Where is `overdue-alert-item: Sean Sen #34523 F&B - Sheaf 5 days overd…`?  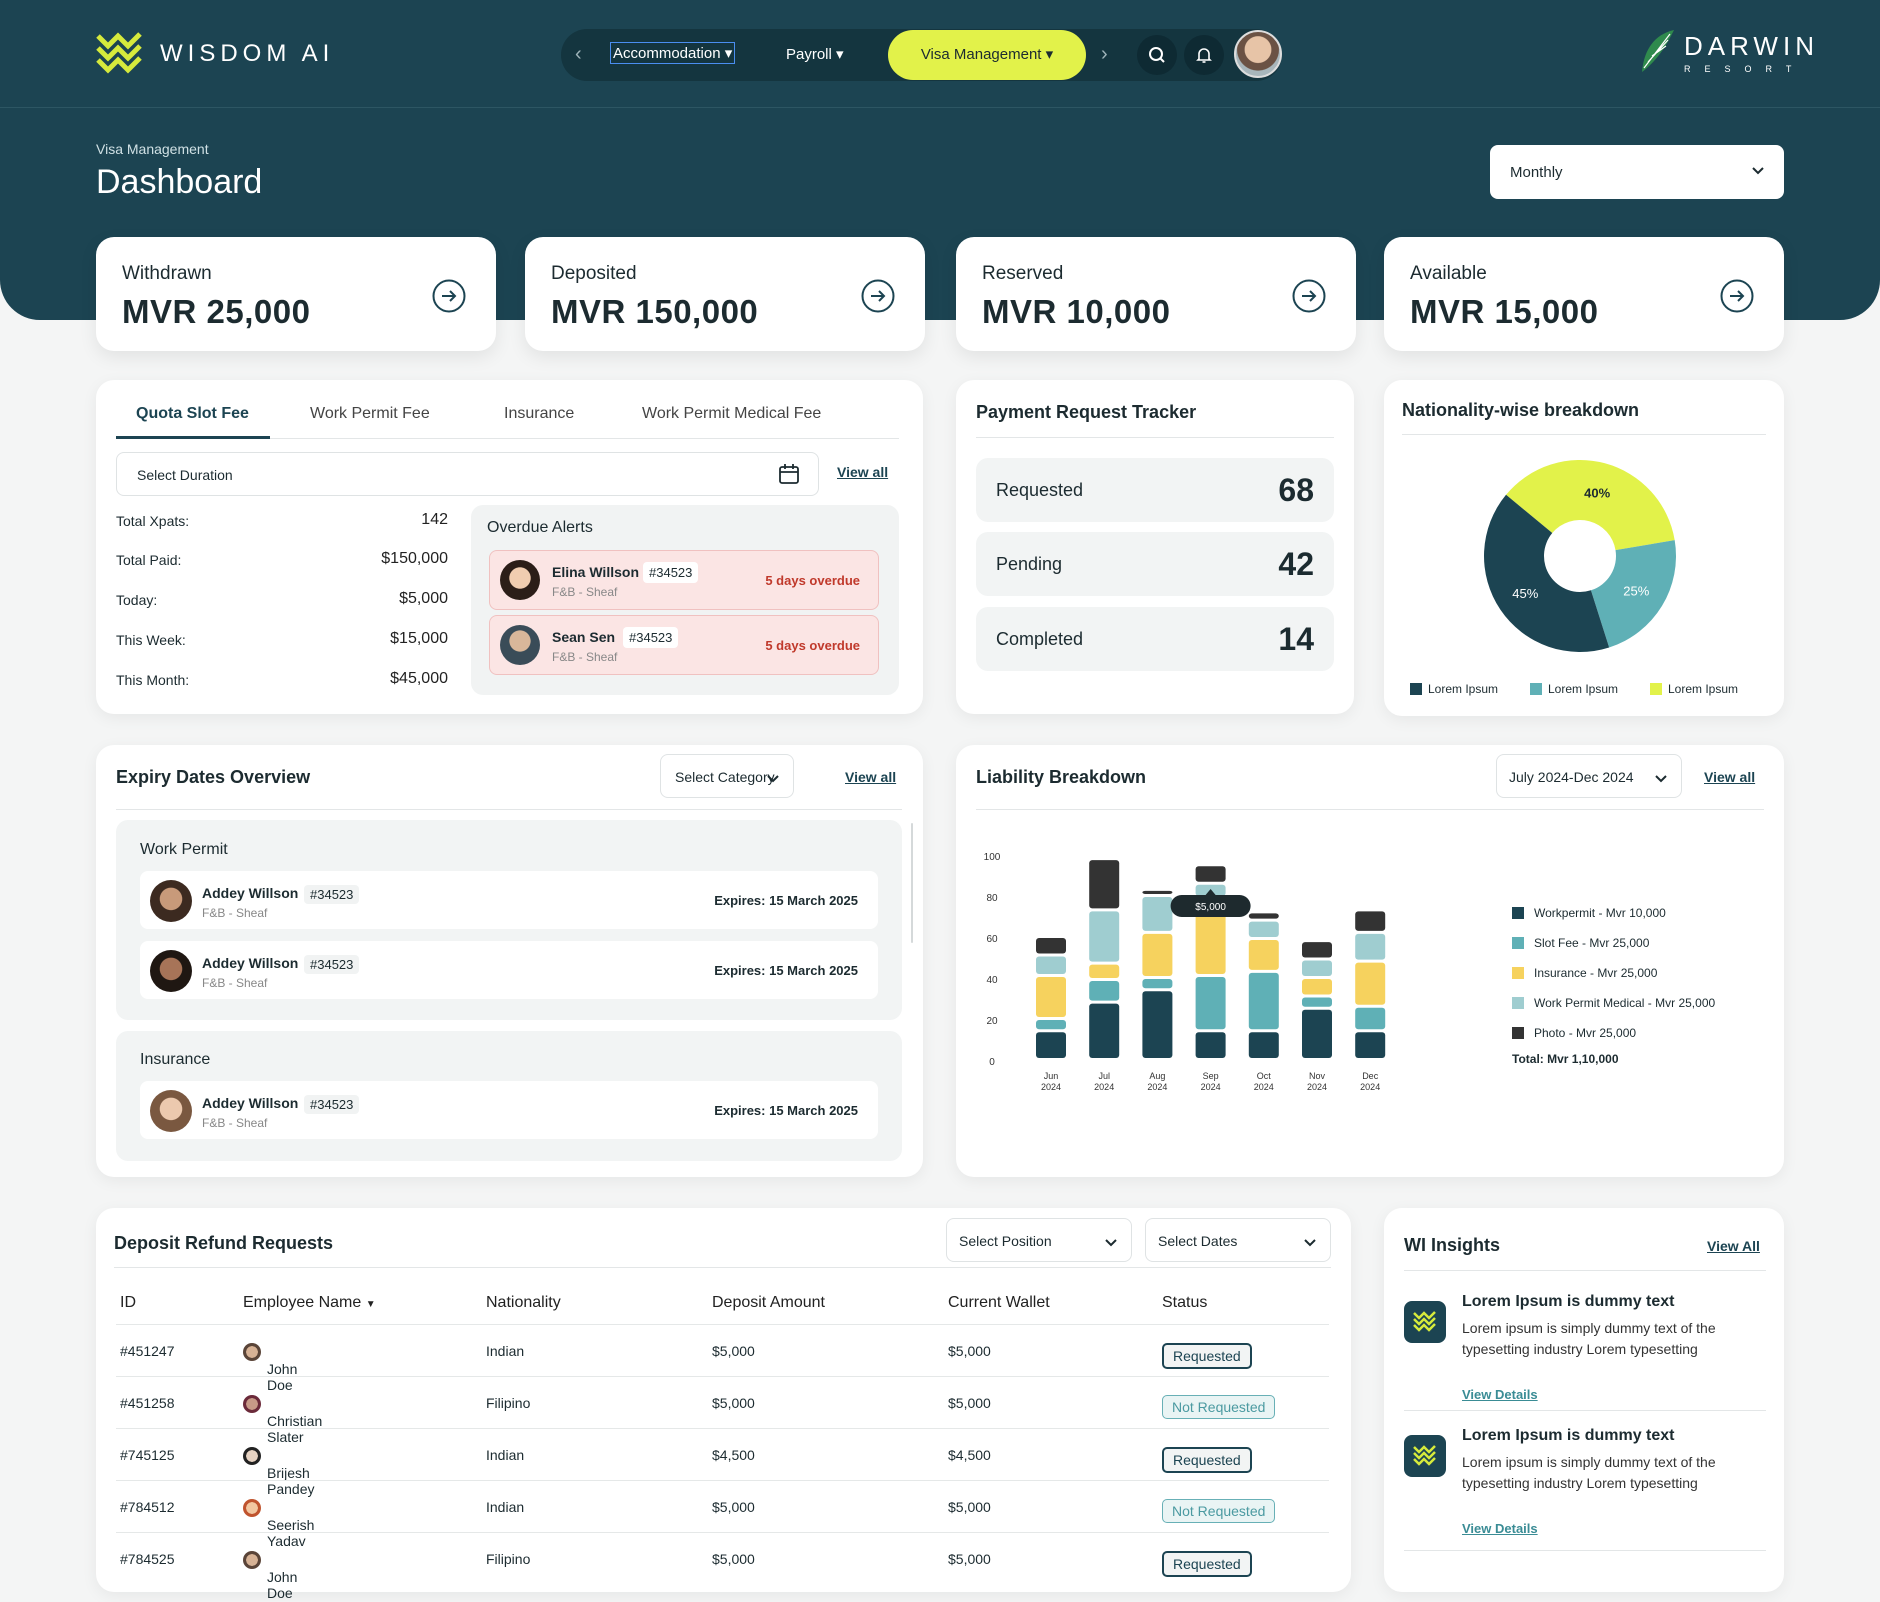 overdue-alert-item: Sean Sen #34523 F&B - Sheaf 5 days overd… is located at coordinates (684, 645).